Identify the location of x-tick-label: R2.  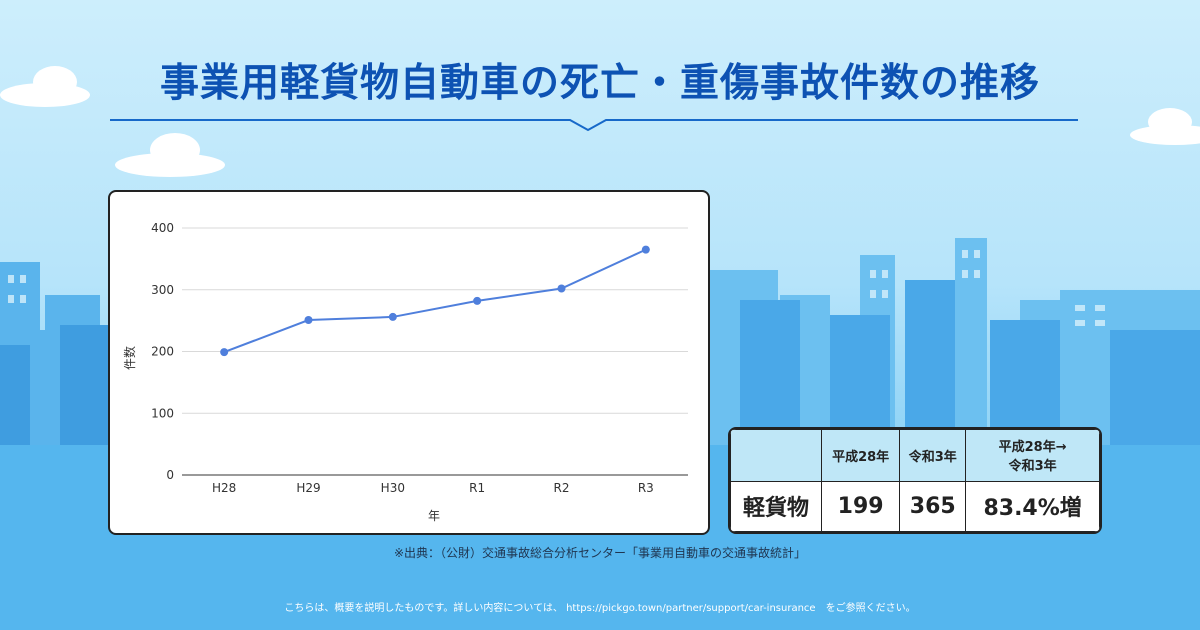
(562, 488).